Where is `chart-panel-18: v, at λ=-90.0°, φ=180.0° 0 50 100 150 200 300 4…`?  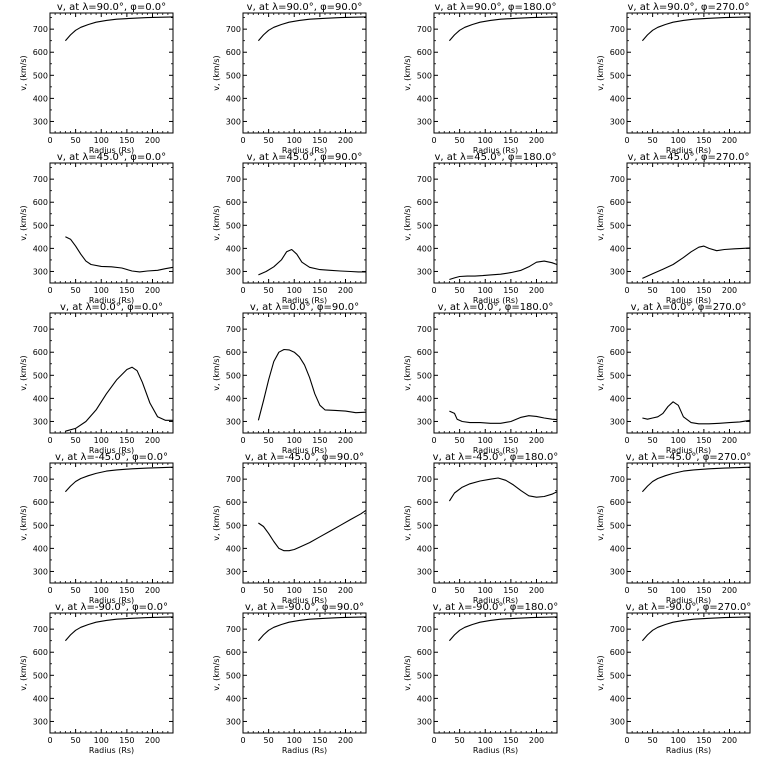
chart-panel-18: v, at λ=-90.0°, φ=180.0° 0 50 100 150 200 300 4… is located at coordinates (480, 678).